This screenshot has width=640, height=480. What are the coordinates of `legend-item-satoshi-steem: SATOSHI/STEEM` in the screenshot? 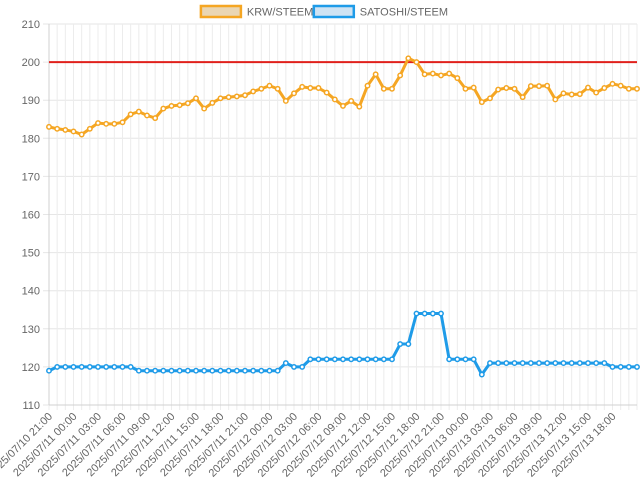 It's located at (380, 11).